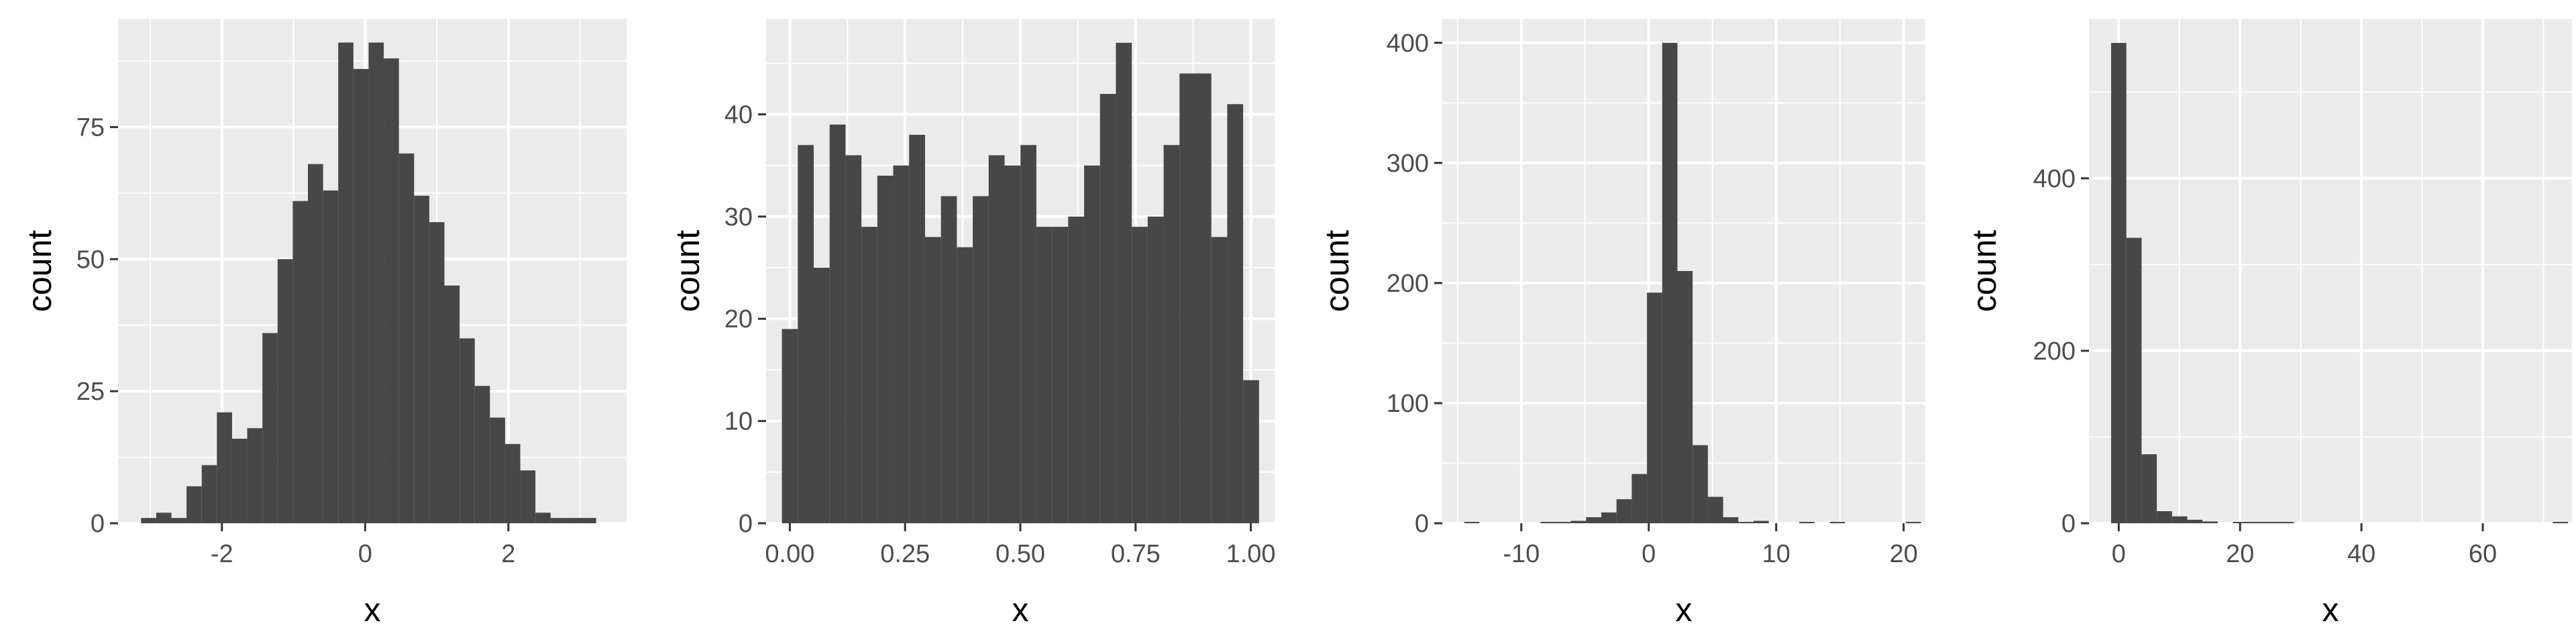  Describe the element at coordinates (1776, 554) in the screenshot. I see `x-tick-label: 10` at that location.